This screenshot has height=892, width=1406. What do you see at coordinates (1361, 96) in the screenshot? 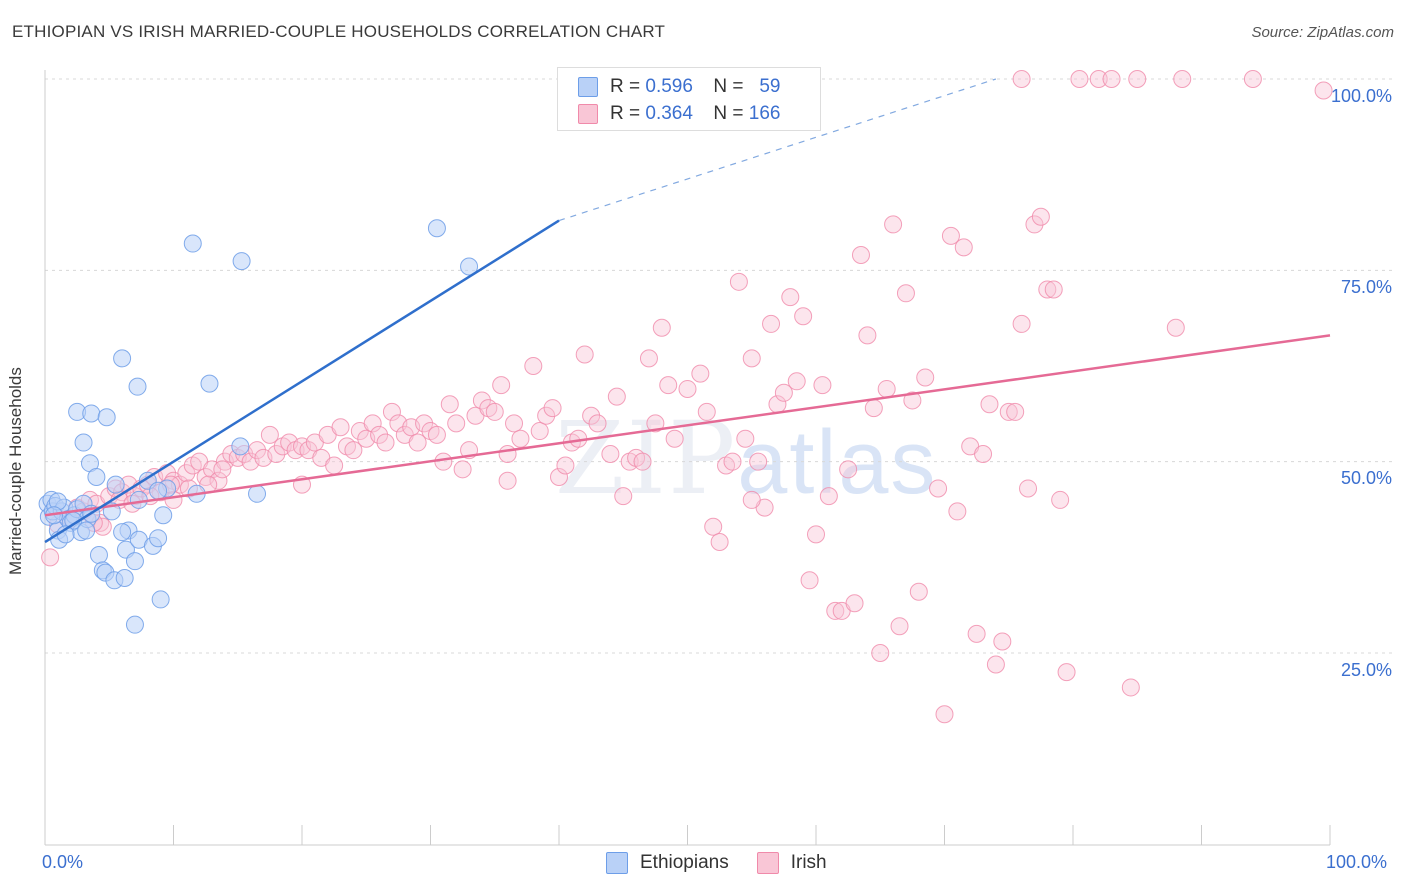
I see `y-tick-100: 100.0%` at bounding box center [1361, 96].